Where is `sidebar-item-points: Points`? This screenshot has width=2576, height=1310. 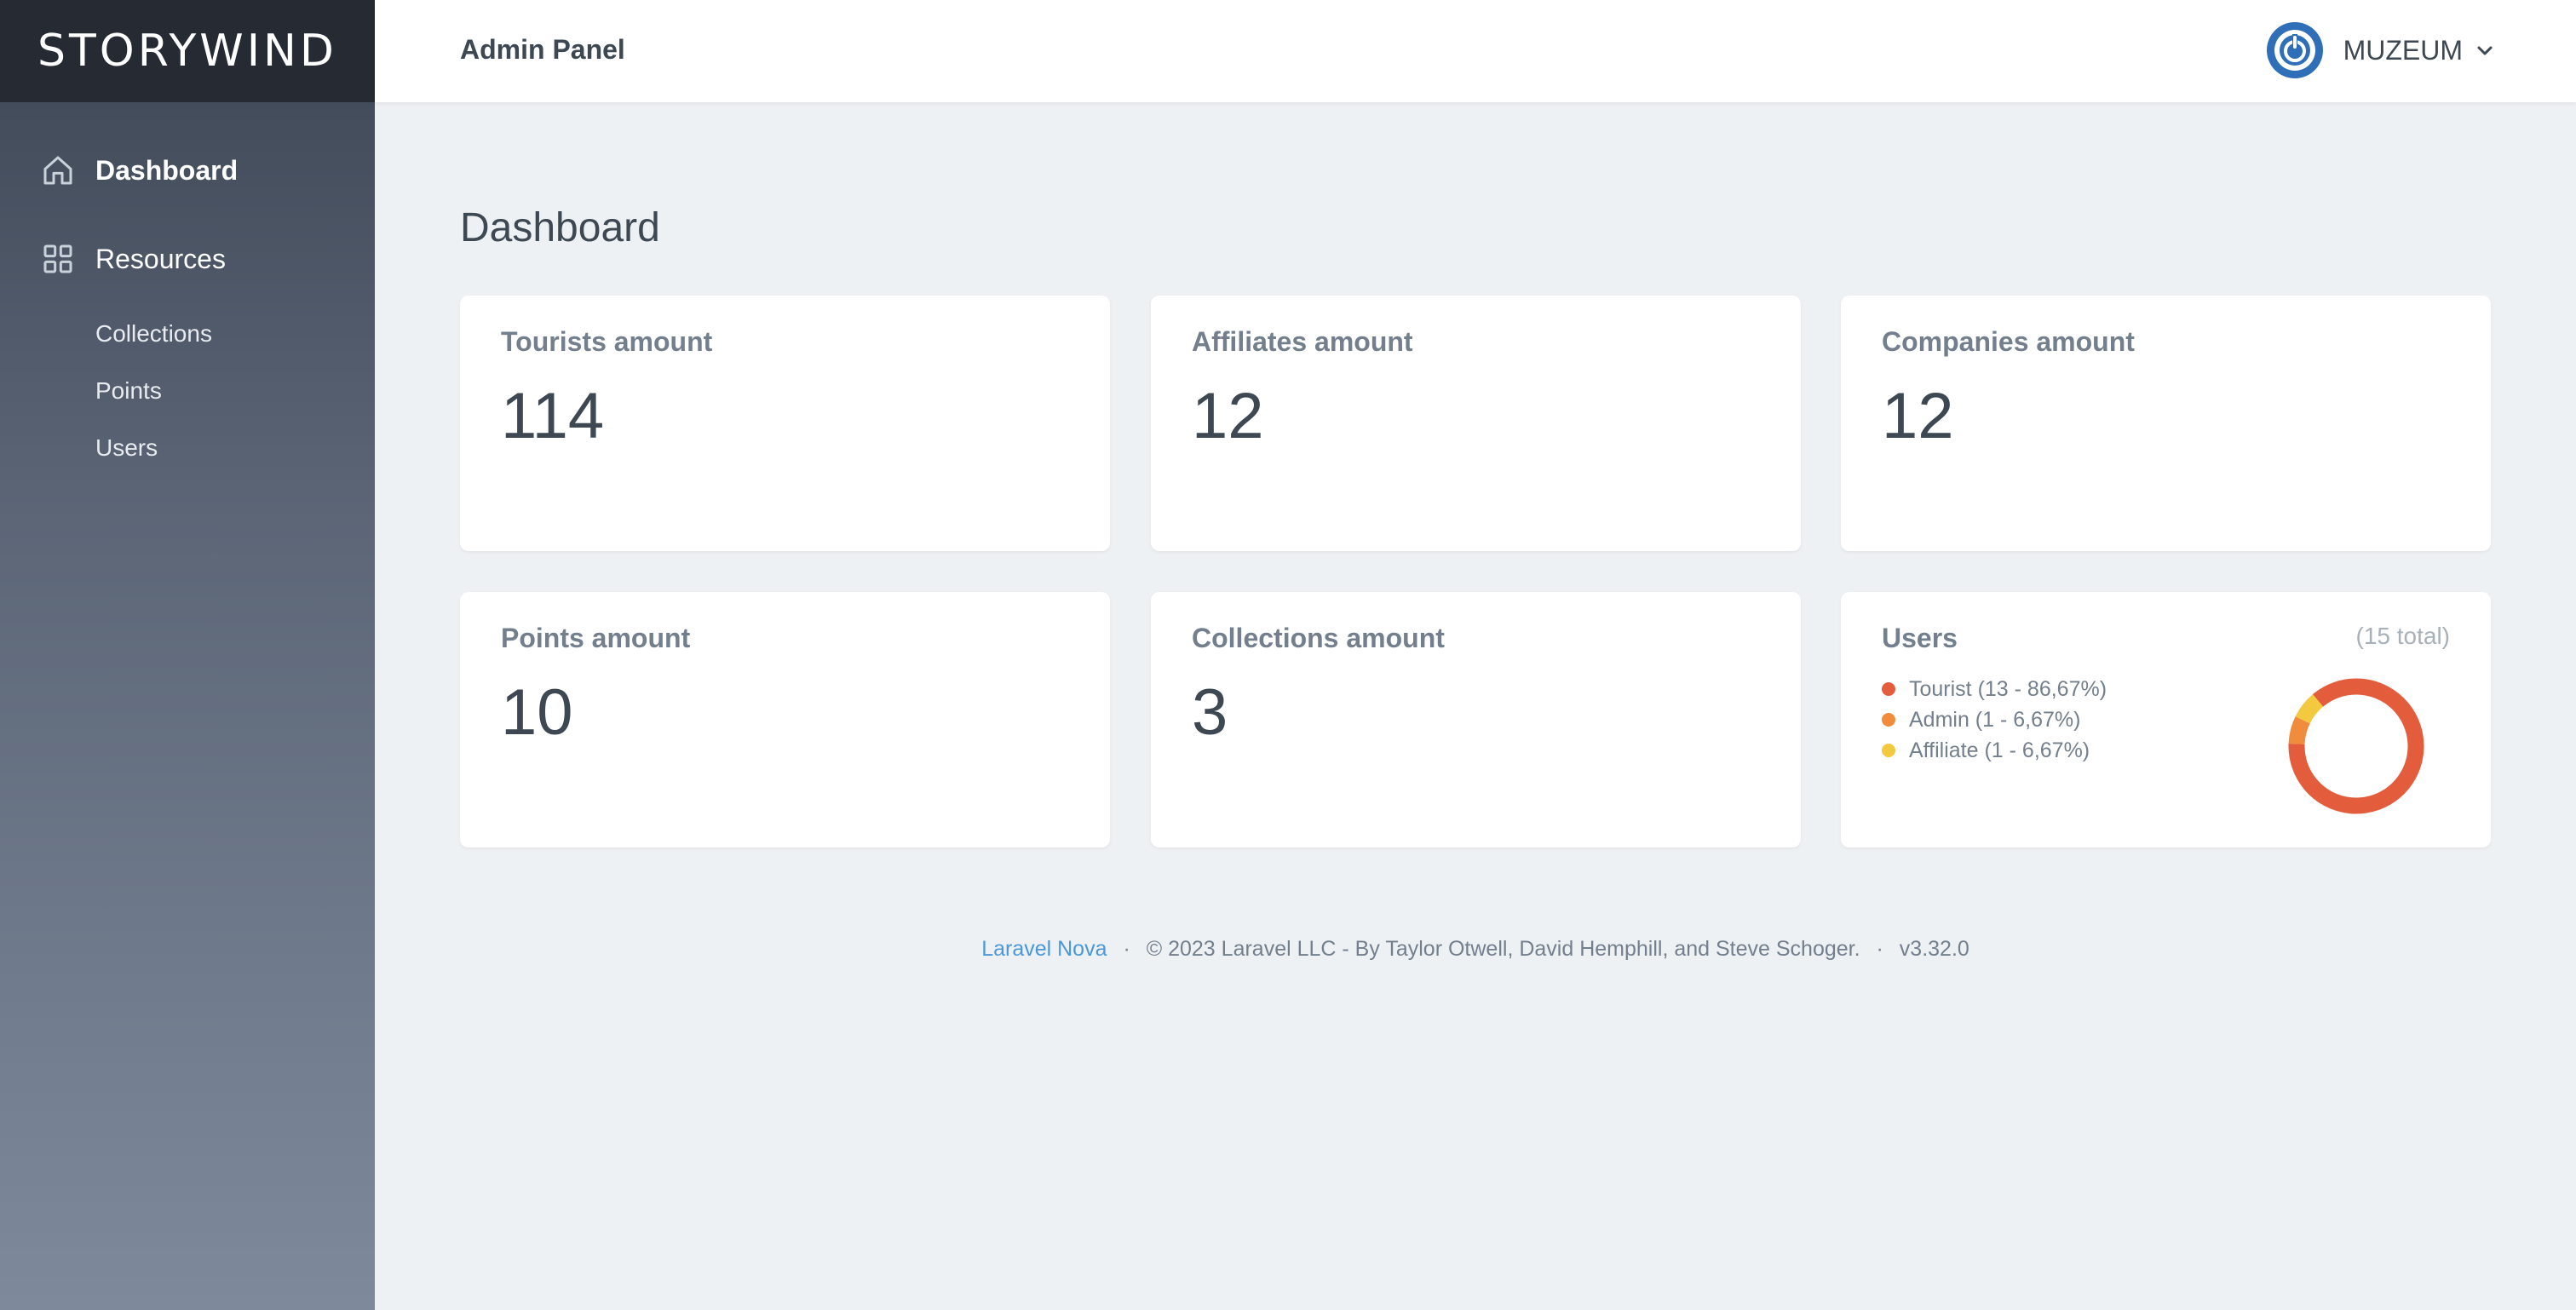
sidebar-item-points: Points is located at coordinates (128, 390).